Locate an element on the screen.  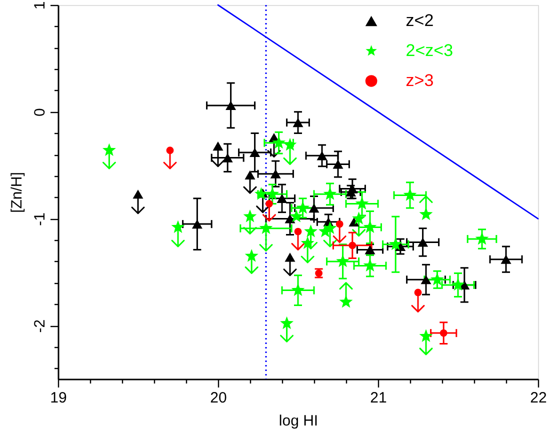
y-tick-label: -2 is located at coordinates (40, 326).